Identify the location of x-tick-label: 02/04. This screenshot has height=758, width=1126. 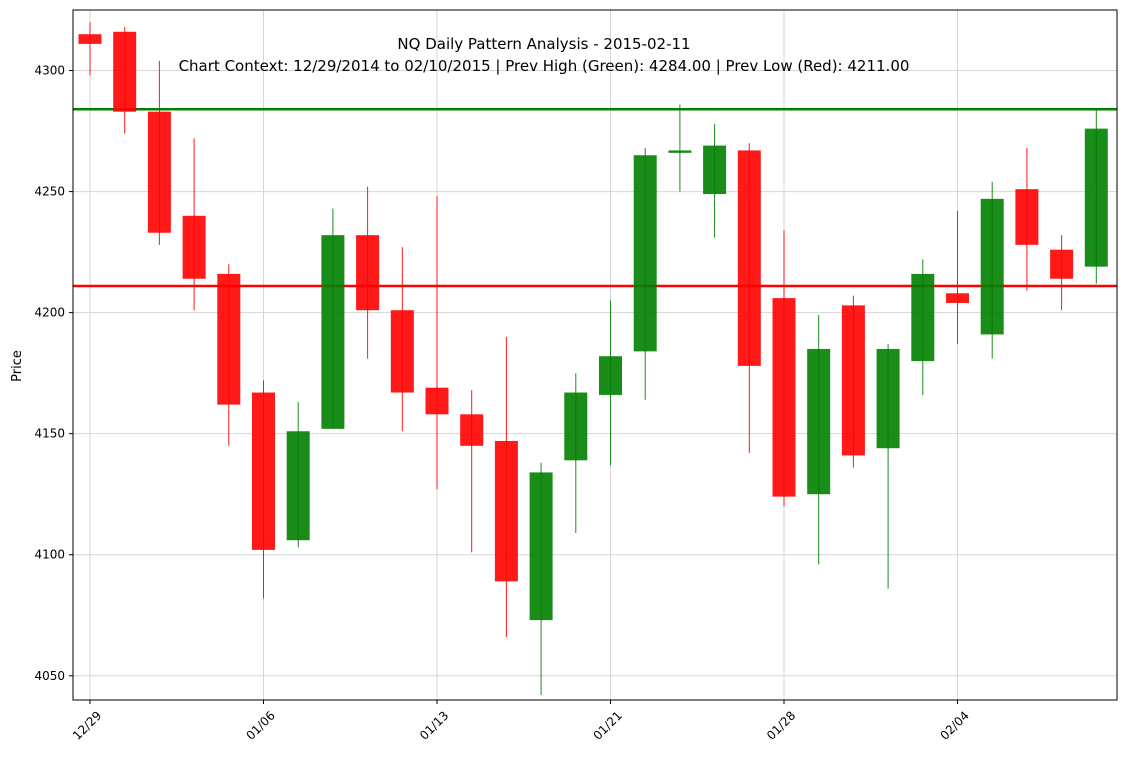
(954, 725).